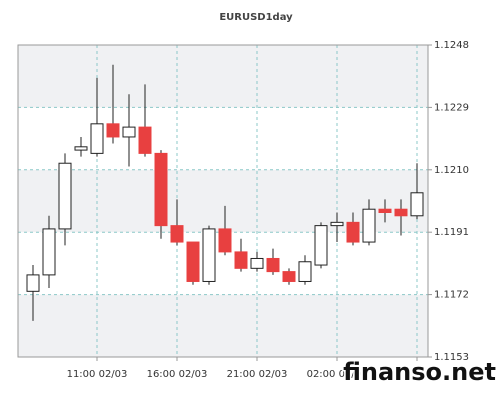  Describe the element at coordinates (419, 372) in the screenshot. I see `watermark: finanso.net` at that location.